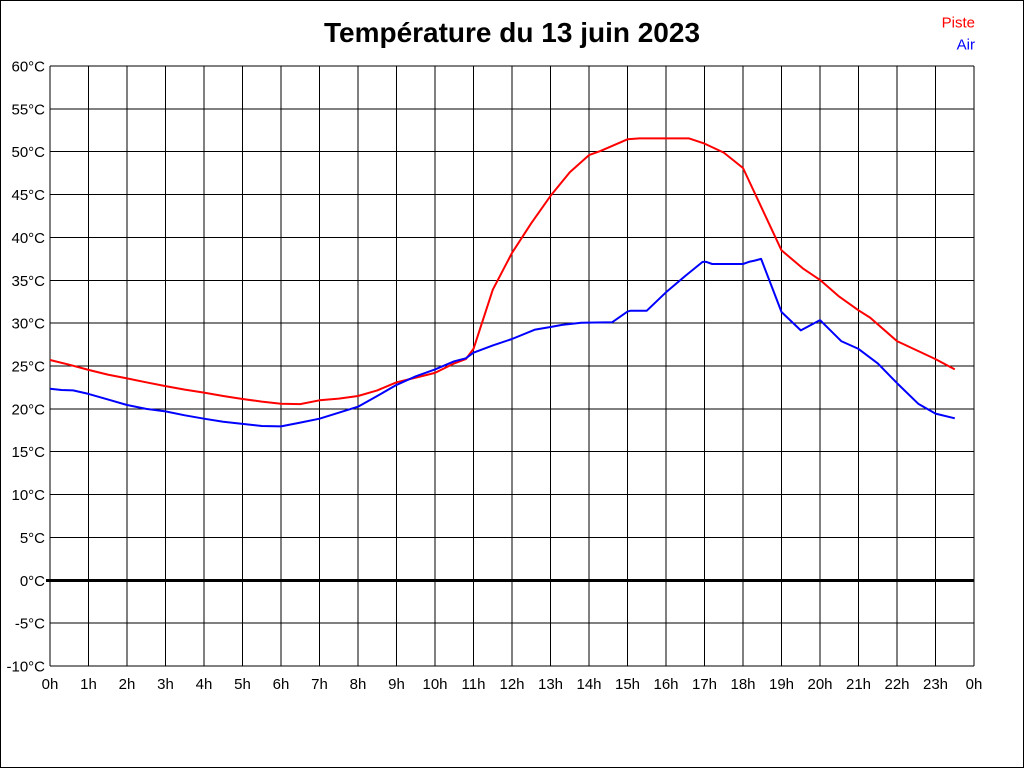 The height and width of the screenshot is (768, 1024). What do you see at coordinates (819, 684) in the screenshot?
I see `svg-text: 20h` at bounding box center [819, 684].